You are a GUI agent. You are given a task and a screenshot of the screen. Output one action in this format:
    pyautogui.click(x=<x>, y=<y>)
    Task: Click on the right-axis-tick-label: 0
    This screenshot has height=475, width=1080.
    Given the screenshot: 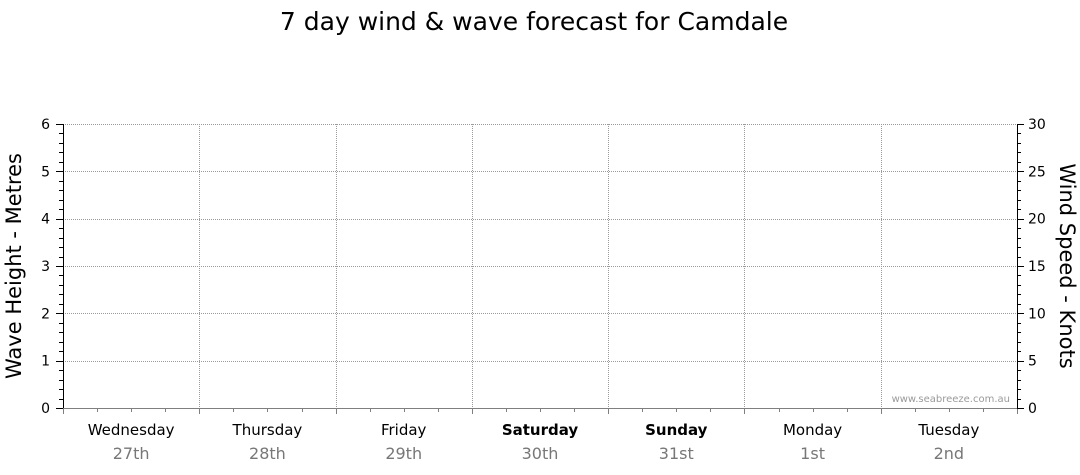 What is the action you would take?
    pyautogui.click(x=1032, y=409)
    